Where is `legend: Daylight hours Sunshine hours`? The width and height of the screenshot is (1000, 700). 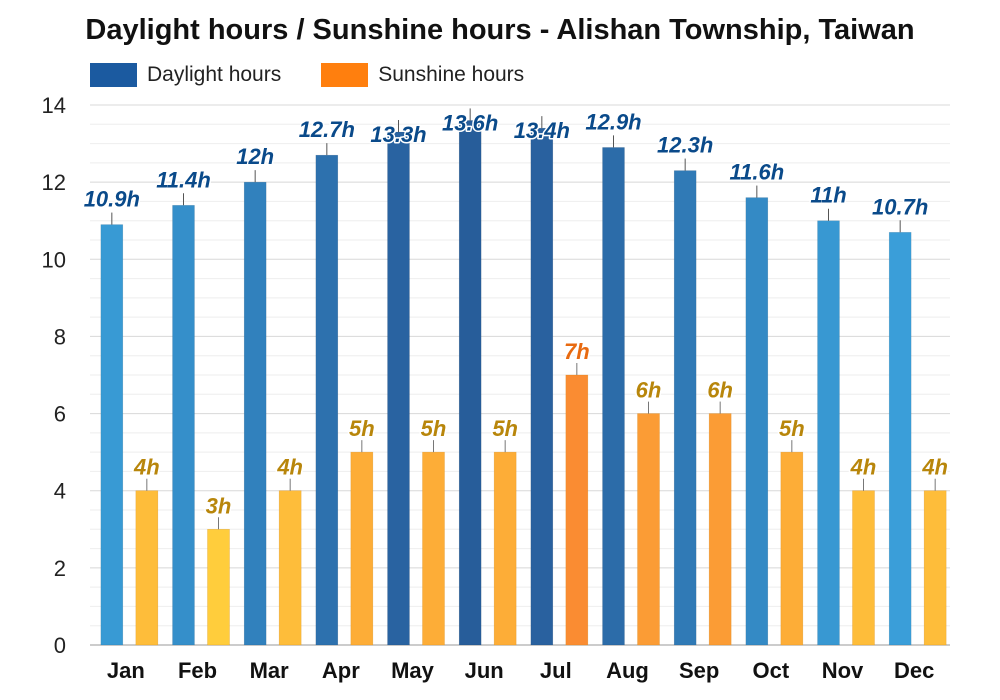 legend: Daylight hours Sunshine hours is located at coordinates (327, 75).